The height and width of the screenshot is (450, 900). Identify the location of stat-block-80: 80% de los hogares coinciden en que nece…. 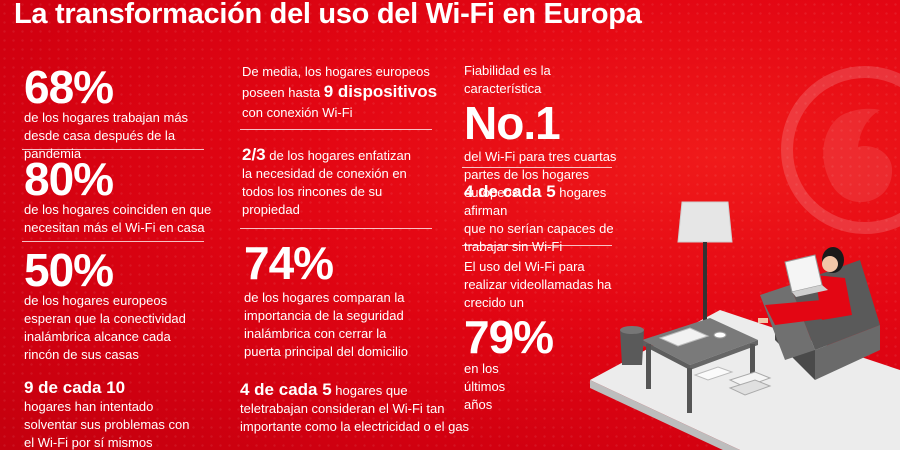
(119, 196).